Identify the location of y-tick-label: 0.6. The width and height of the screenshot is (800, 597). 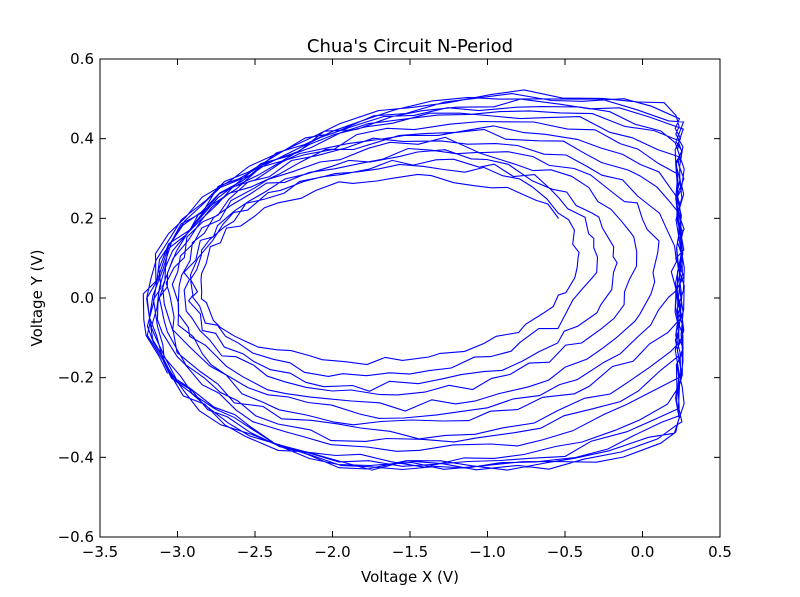
(82, 59).